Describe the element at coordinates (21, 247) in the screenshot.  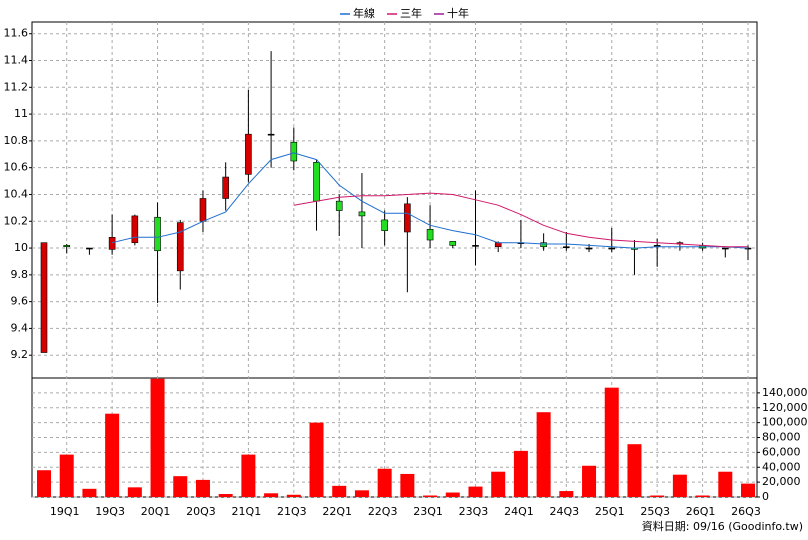
I see `y-tick-label: 10` at that location.